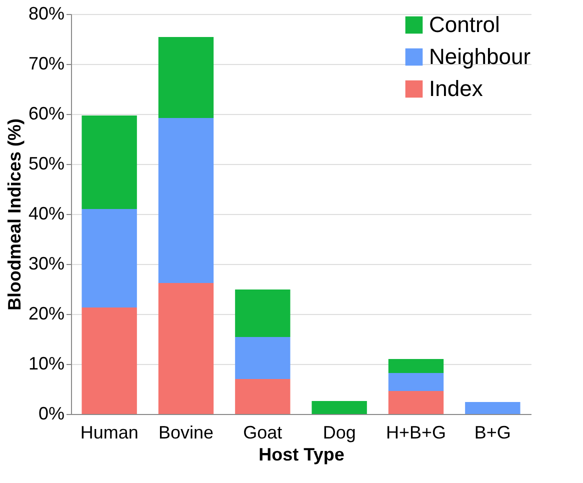 The image size is (583, 483). I want to click on x-tick-label: Goat, so click(262, 432).